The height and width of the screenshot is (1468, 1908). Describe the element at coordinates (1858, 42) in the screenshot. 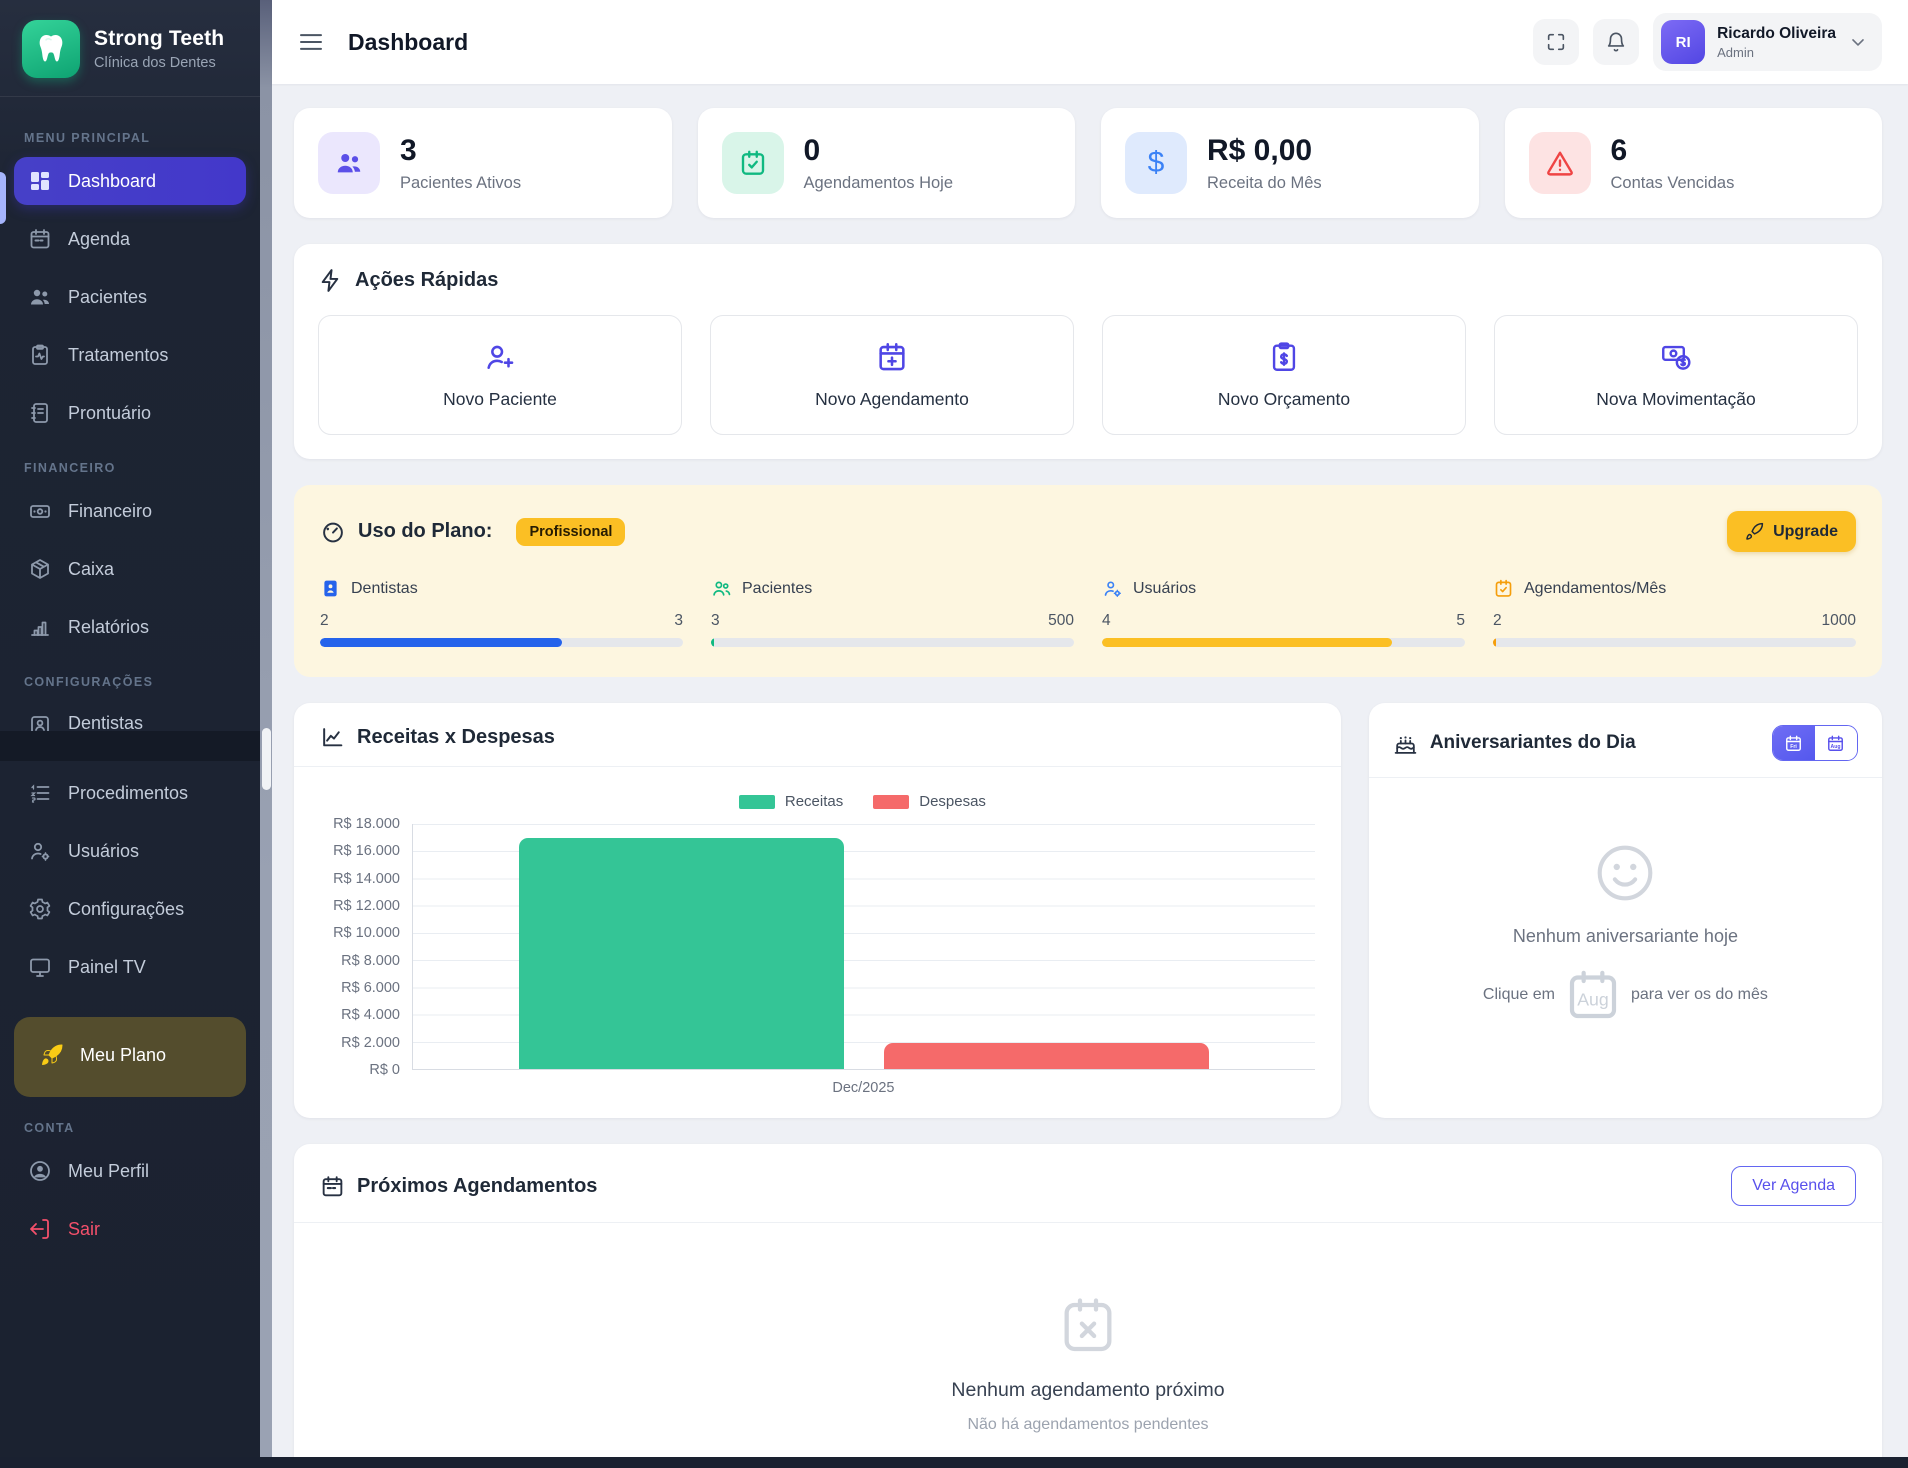

I see `chevron-down-icon` at that location.